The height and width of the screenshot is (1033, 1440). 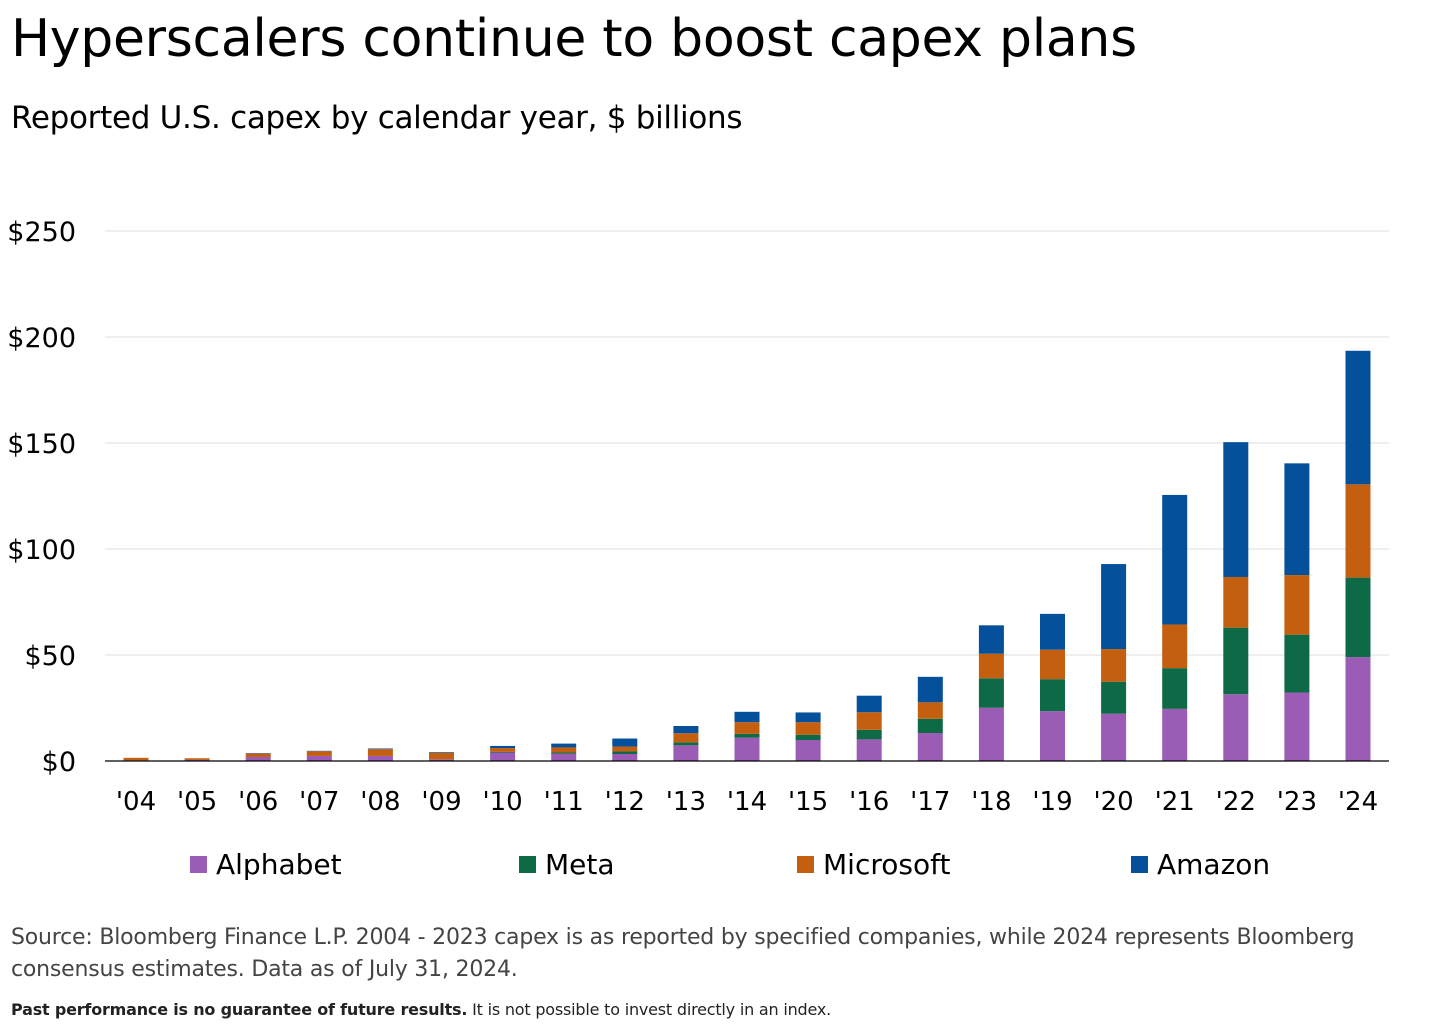 I want to click on x-tick-label: '04, so click(x=136, y=802).